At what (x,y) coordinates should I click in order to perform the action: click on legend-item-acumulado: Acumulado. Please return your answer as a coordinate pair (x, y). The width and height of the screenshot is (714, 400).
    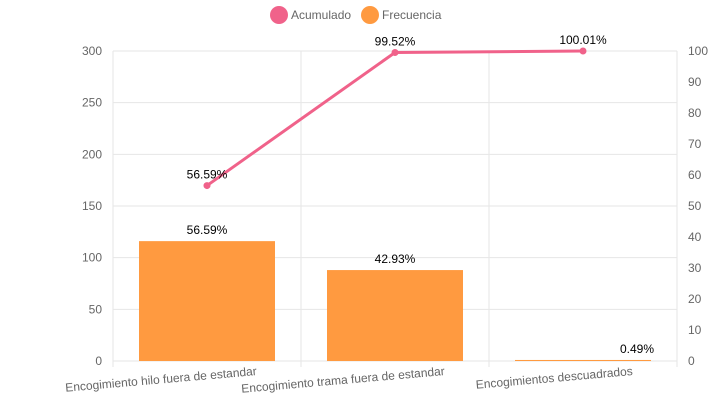
    Looking at the image, I should click on (310, 15).